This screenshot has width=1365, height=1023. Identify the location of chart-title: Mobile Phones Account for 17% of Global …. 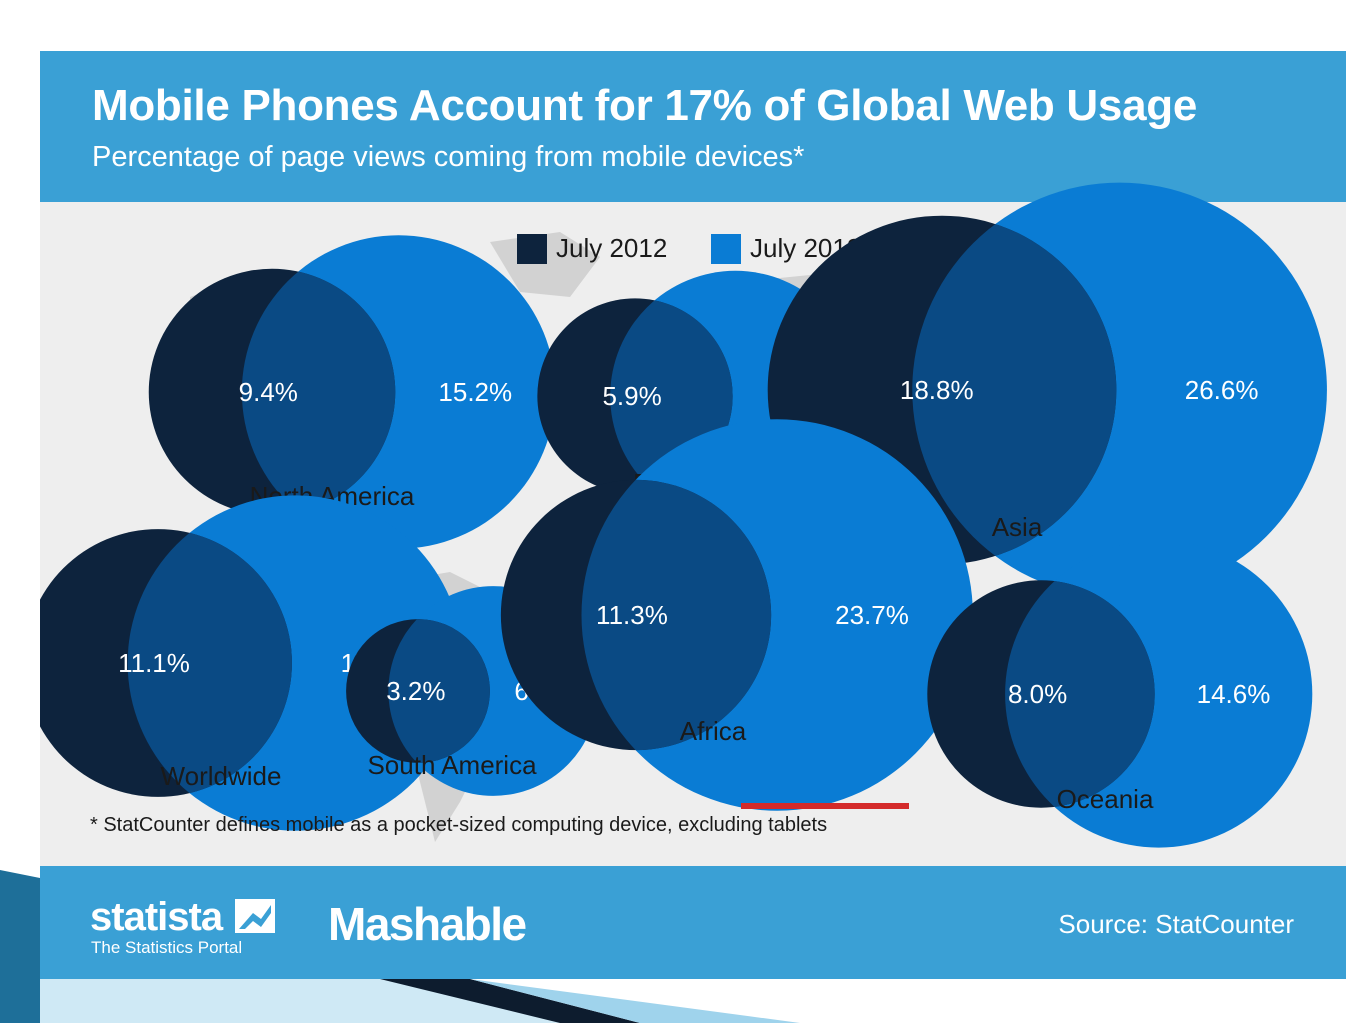
(645, 105).